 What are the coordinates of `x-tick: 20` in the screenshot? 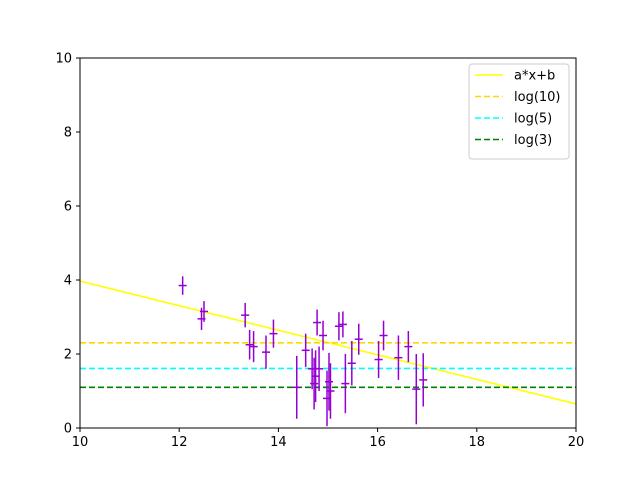 It's located at (576, 439).